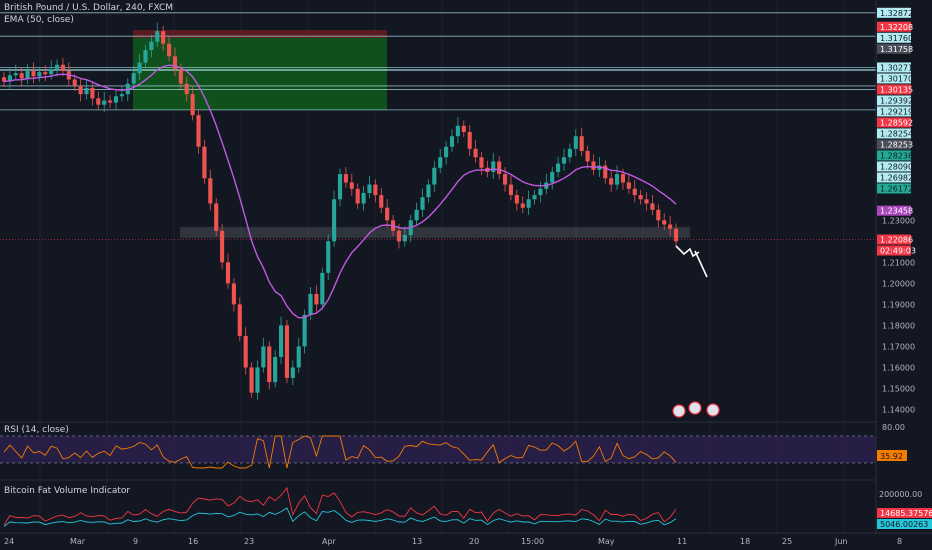 Image resolution: width=932 pixels, height=550 pixels. Describe the element at coordinates (417, 541) in the screenshot. I see `time-tick-label: 13` at that location.